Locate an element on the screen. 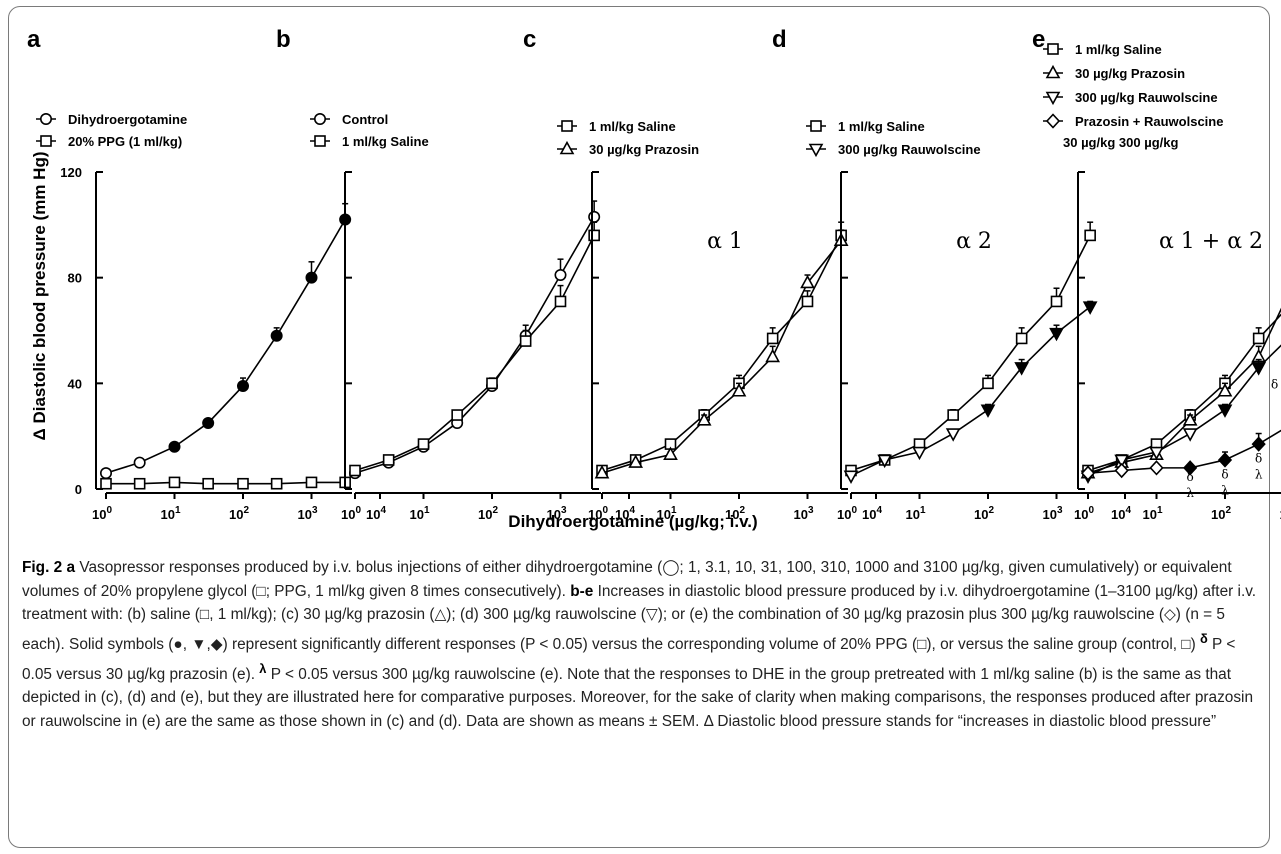  caption-part3-text: P < 0.05 versus 30 µg/kg prazosin (e). is located at coordinates (629, 659).